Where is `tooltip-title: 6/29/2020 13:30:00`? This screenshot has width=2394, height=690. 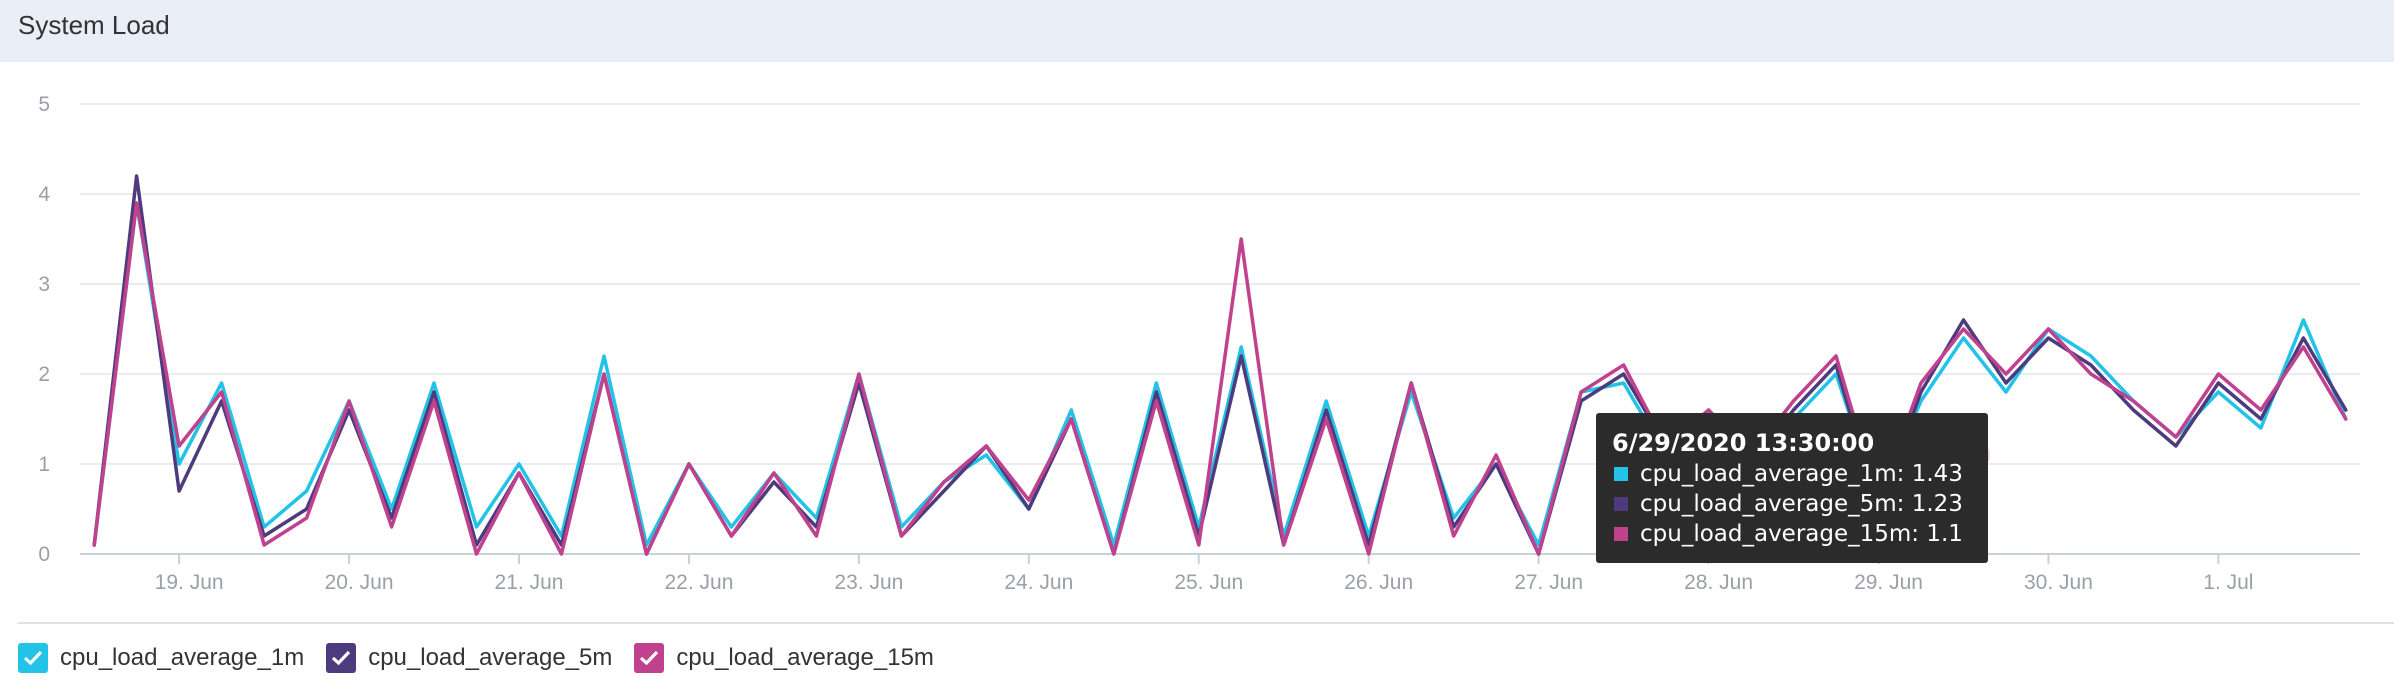 tooltip-title: 6/29/2020 13:30:00 is located at coordinates (1743, 443).